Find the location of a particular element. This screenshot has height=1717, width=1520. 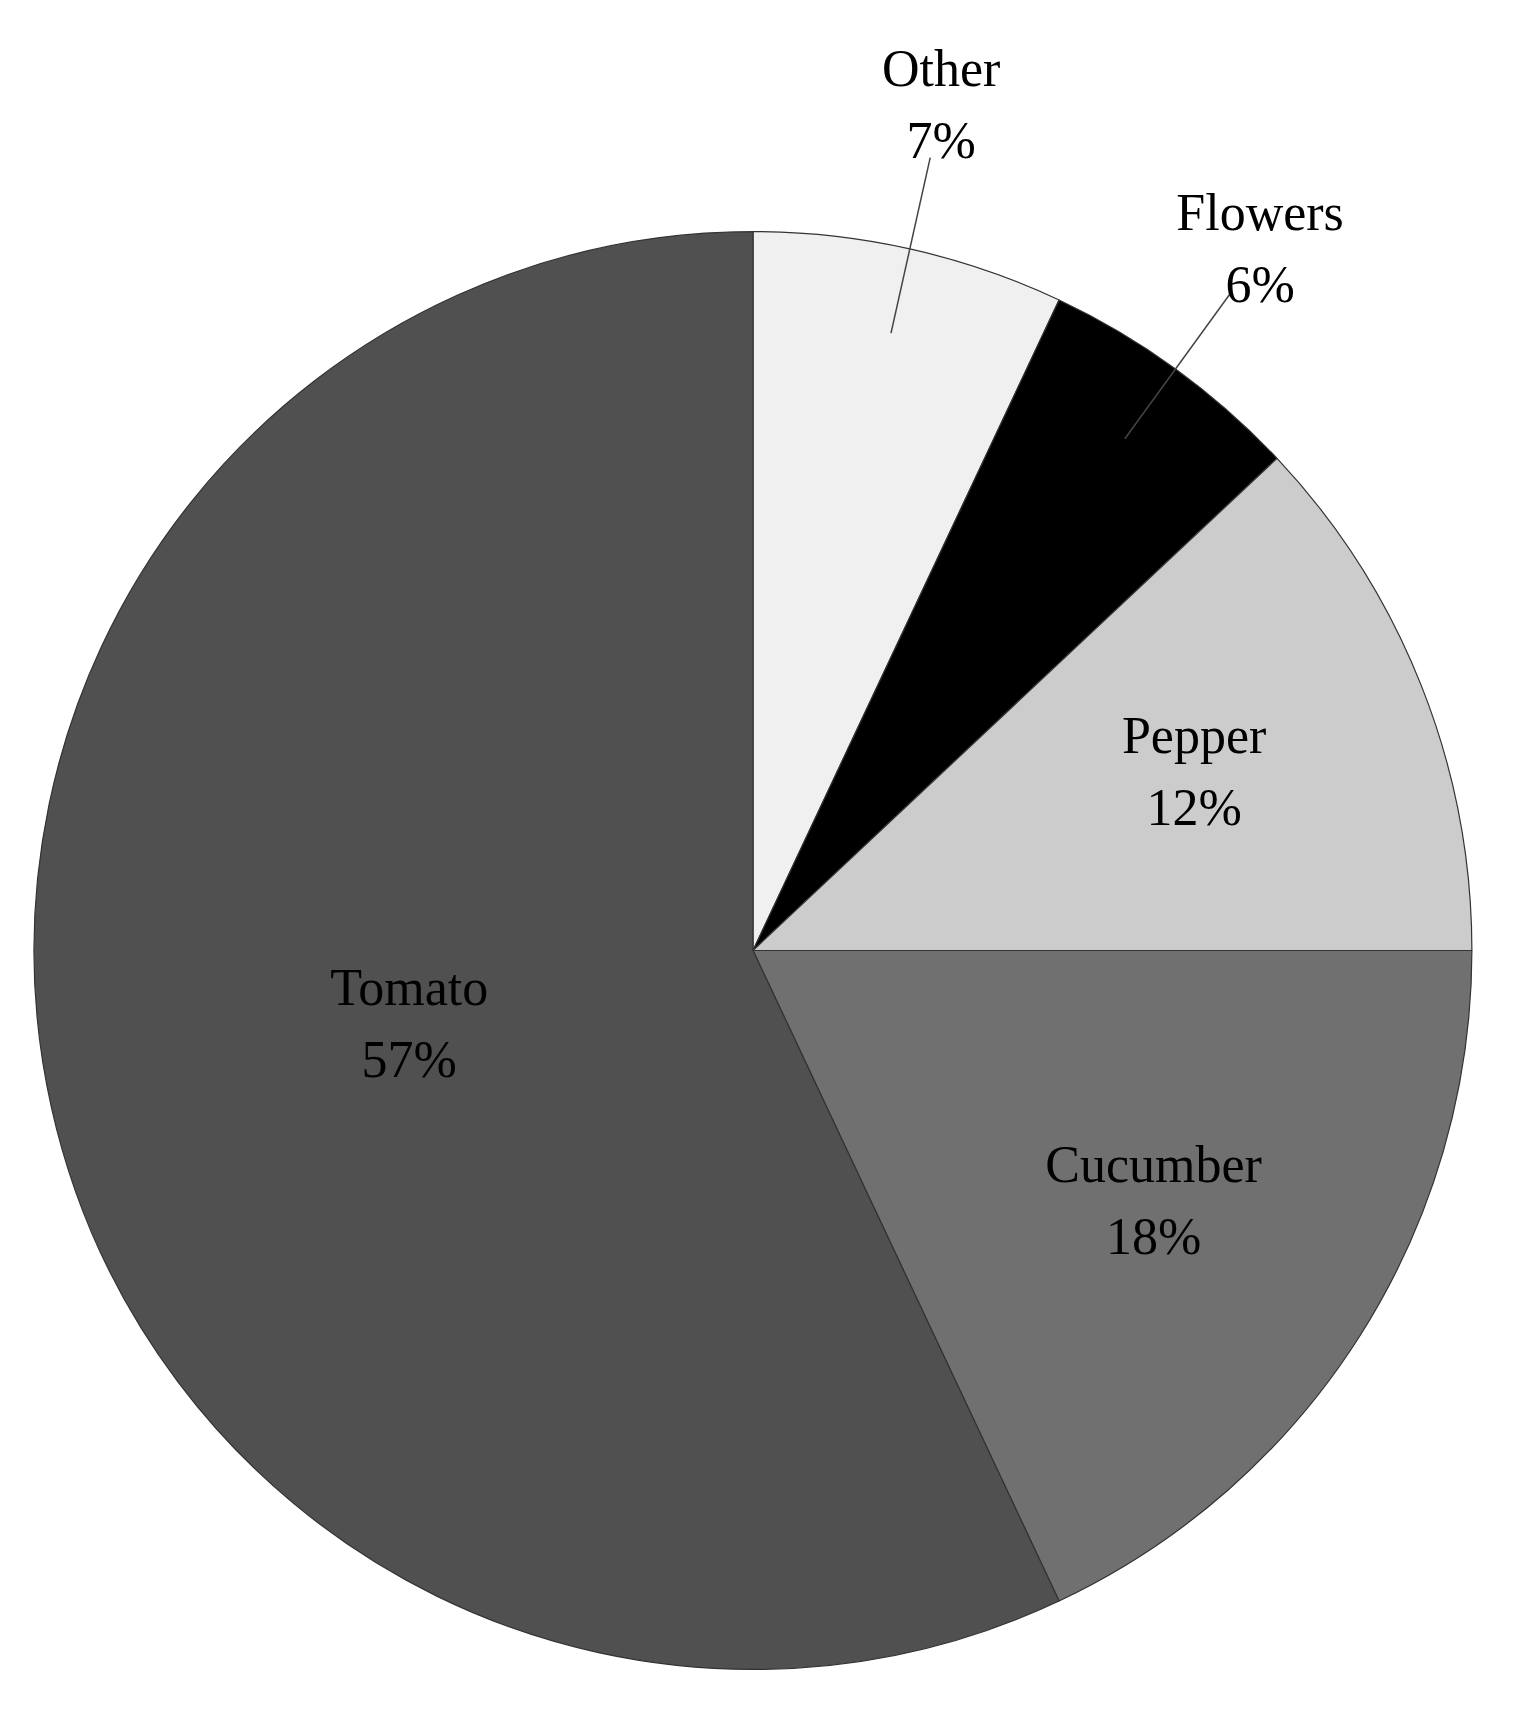

data-label: 6% is located at coordinates (1260, 285).